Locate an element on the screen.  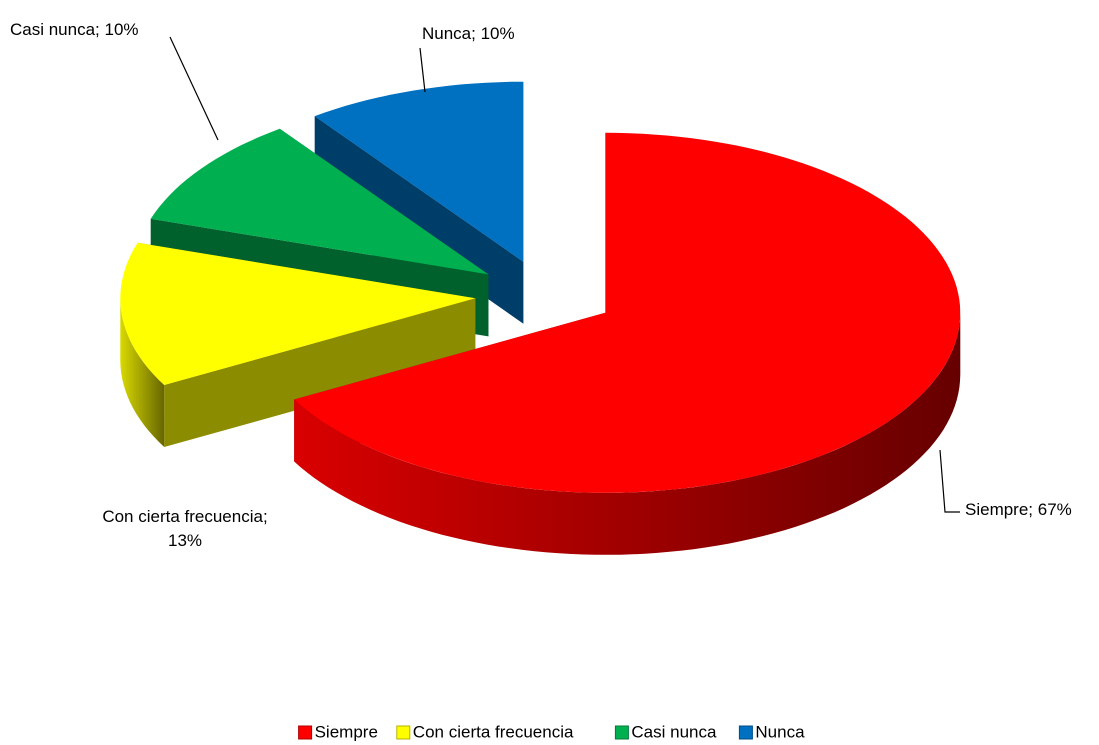
slice-side is located at coordinates (142, 372).